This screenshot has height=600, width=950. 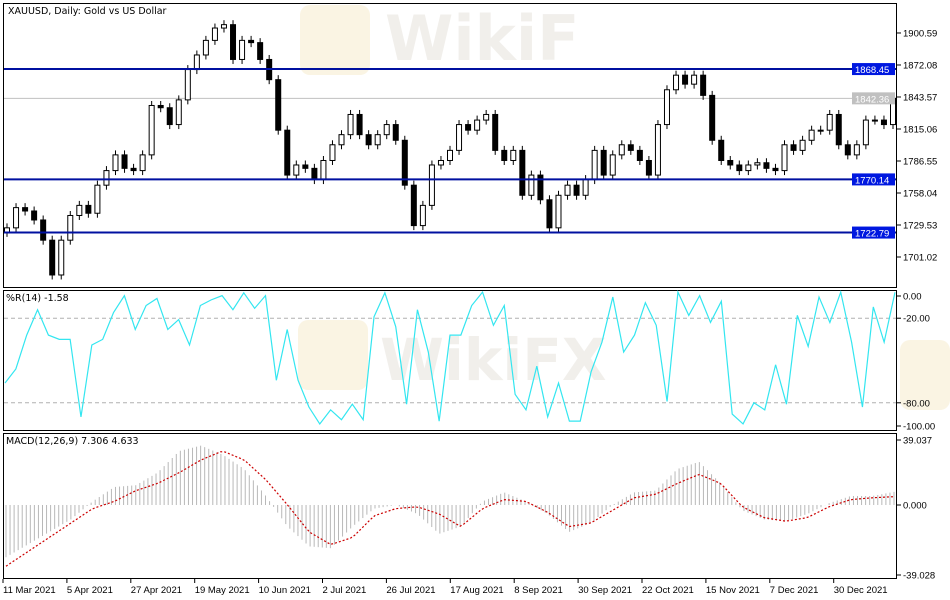 I want to click on level-price-label: 1770.14, so click(x=872, y=180).